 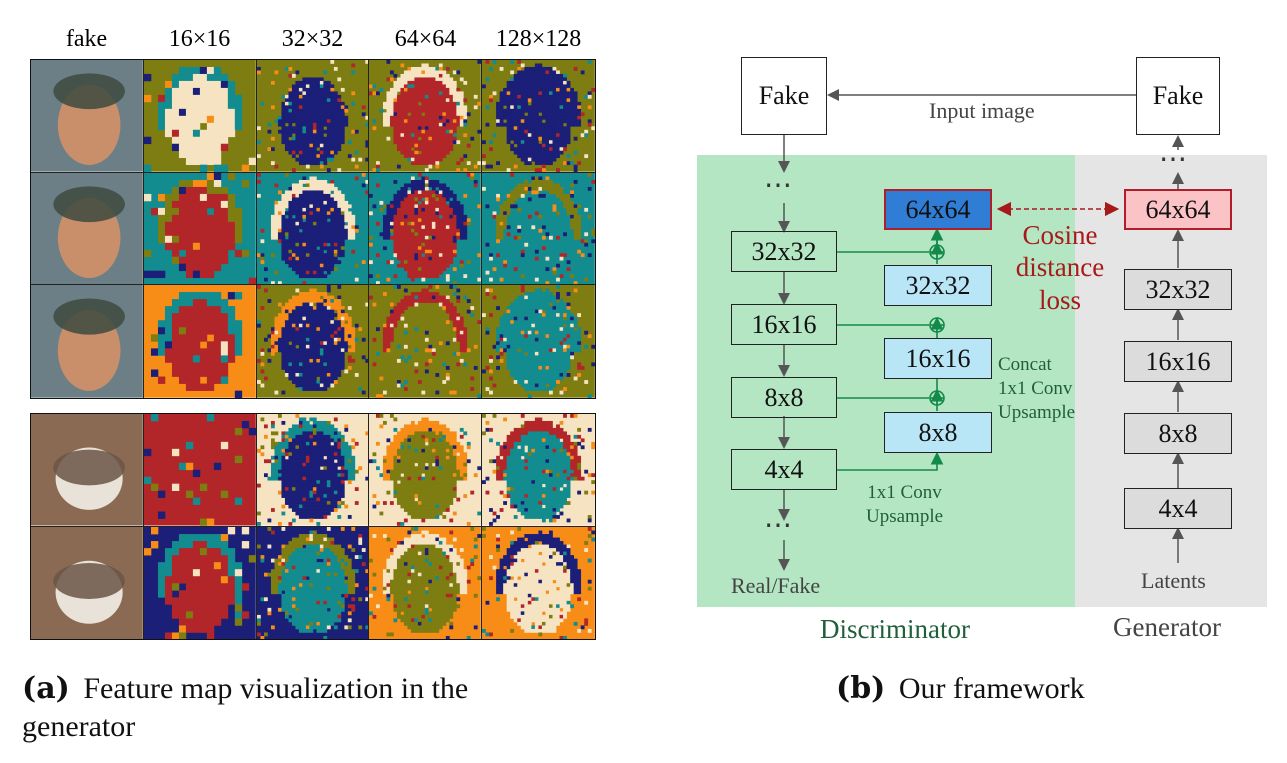 I want to click on caption-b: (b) Our framework, so click(x=960, y=689).